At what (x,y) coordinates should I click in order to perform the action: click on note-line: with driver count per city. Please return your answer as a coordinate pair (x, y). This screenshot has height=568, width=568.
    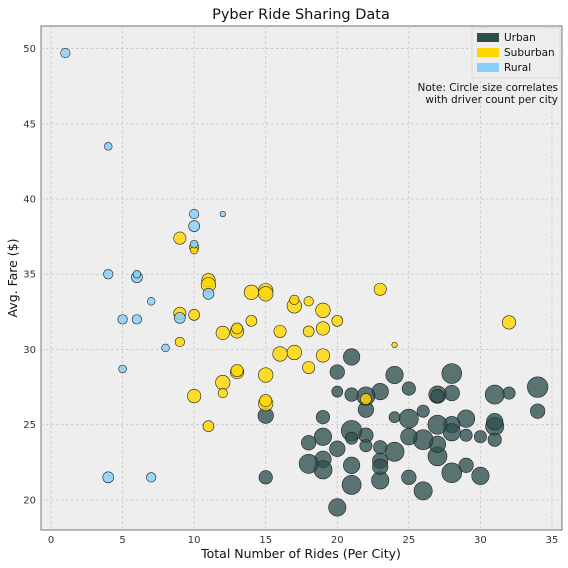
    Looking at the image, I should click on (491, 100).